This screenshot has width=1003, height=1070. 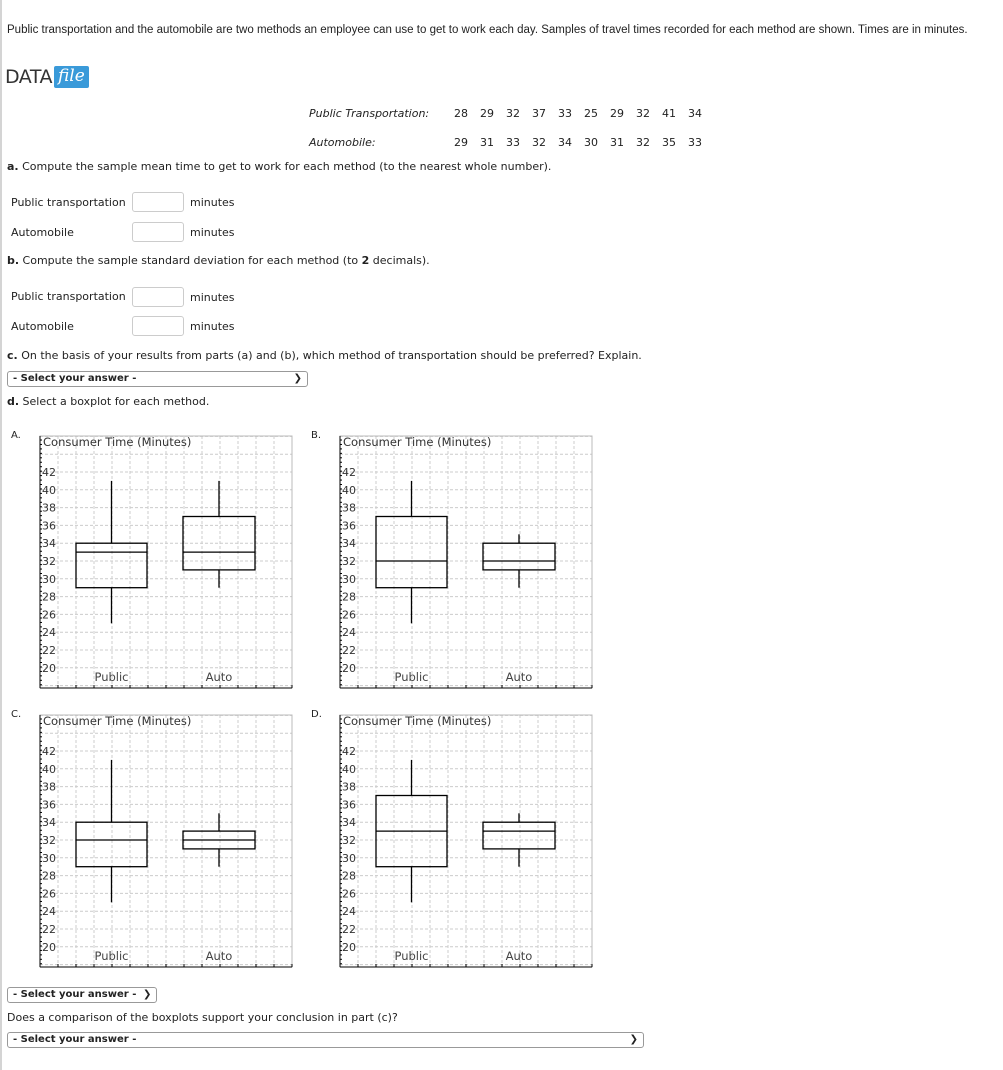 I want to click on support-select: - Select your answer - ❯, so click(x=325, y=1040).